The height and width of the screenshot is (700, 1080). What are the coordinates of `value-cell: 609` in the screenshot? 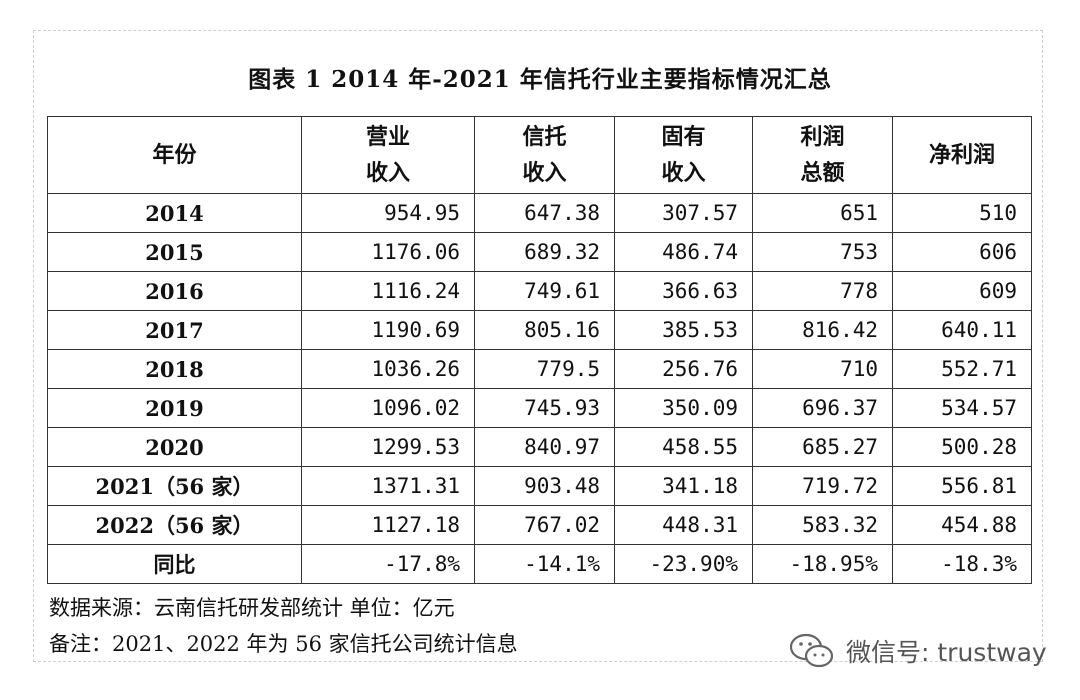 It's located at (962, 291).